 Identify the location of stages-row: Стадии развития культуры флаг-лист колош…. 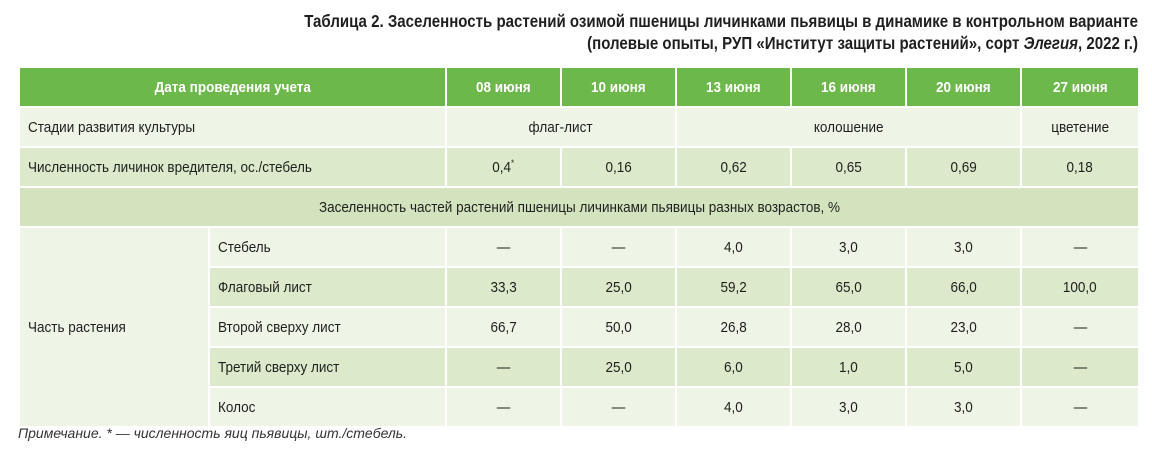
(579, 127).